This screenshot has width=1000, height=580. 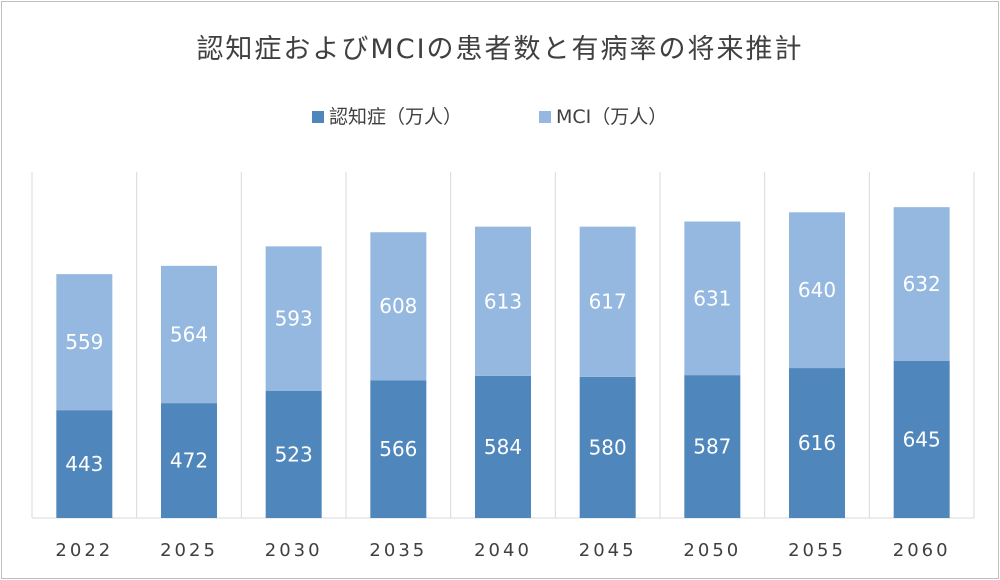 I want to click on data-label-dementia: 443, so click(x=84, y=464).